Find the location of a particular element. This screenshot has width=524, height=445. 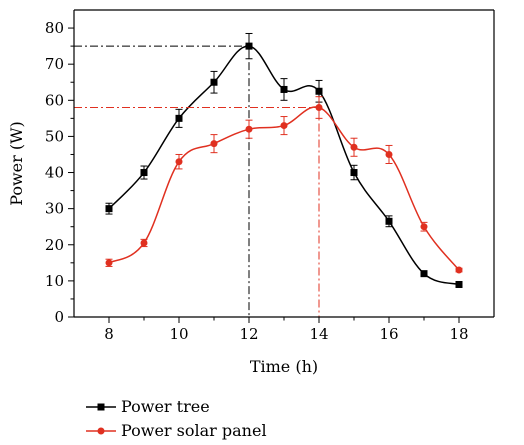

legend: Power tree Power solar panel is located at coordinates (176, 418).